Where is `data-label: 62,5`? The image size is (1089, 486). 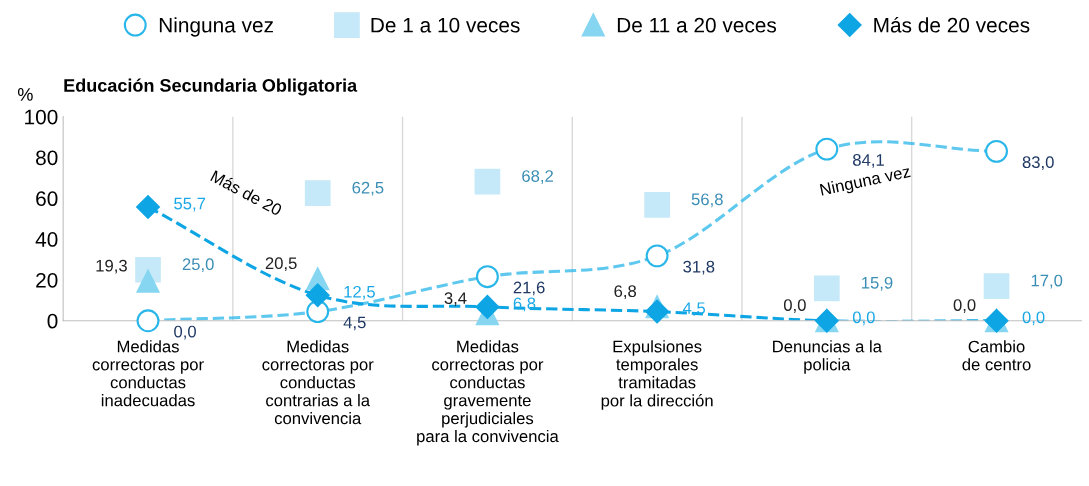
data-label: 62,5 is located at coordinates (368, 188).